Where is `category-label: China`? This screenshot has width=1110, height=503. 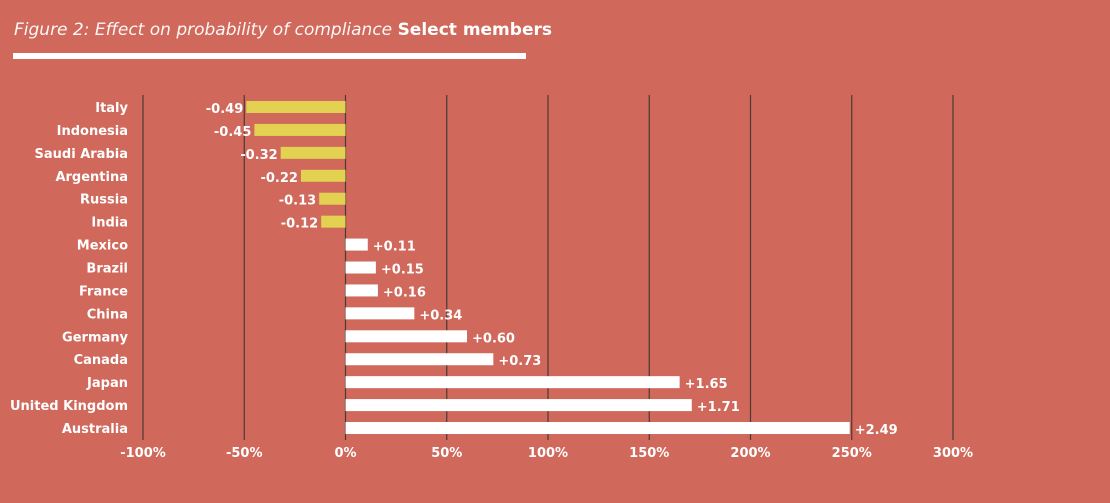
category-label: China is located at coordinates (107, 314).